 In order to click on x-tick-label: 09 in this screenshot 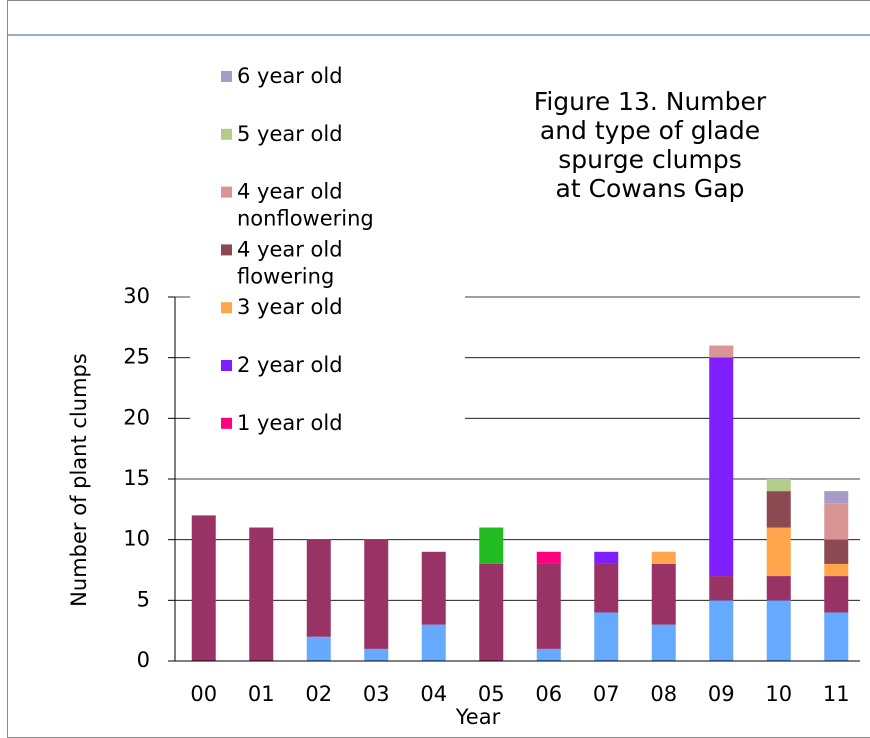, I will do `click(721, 694)`.